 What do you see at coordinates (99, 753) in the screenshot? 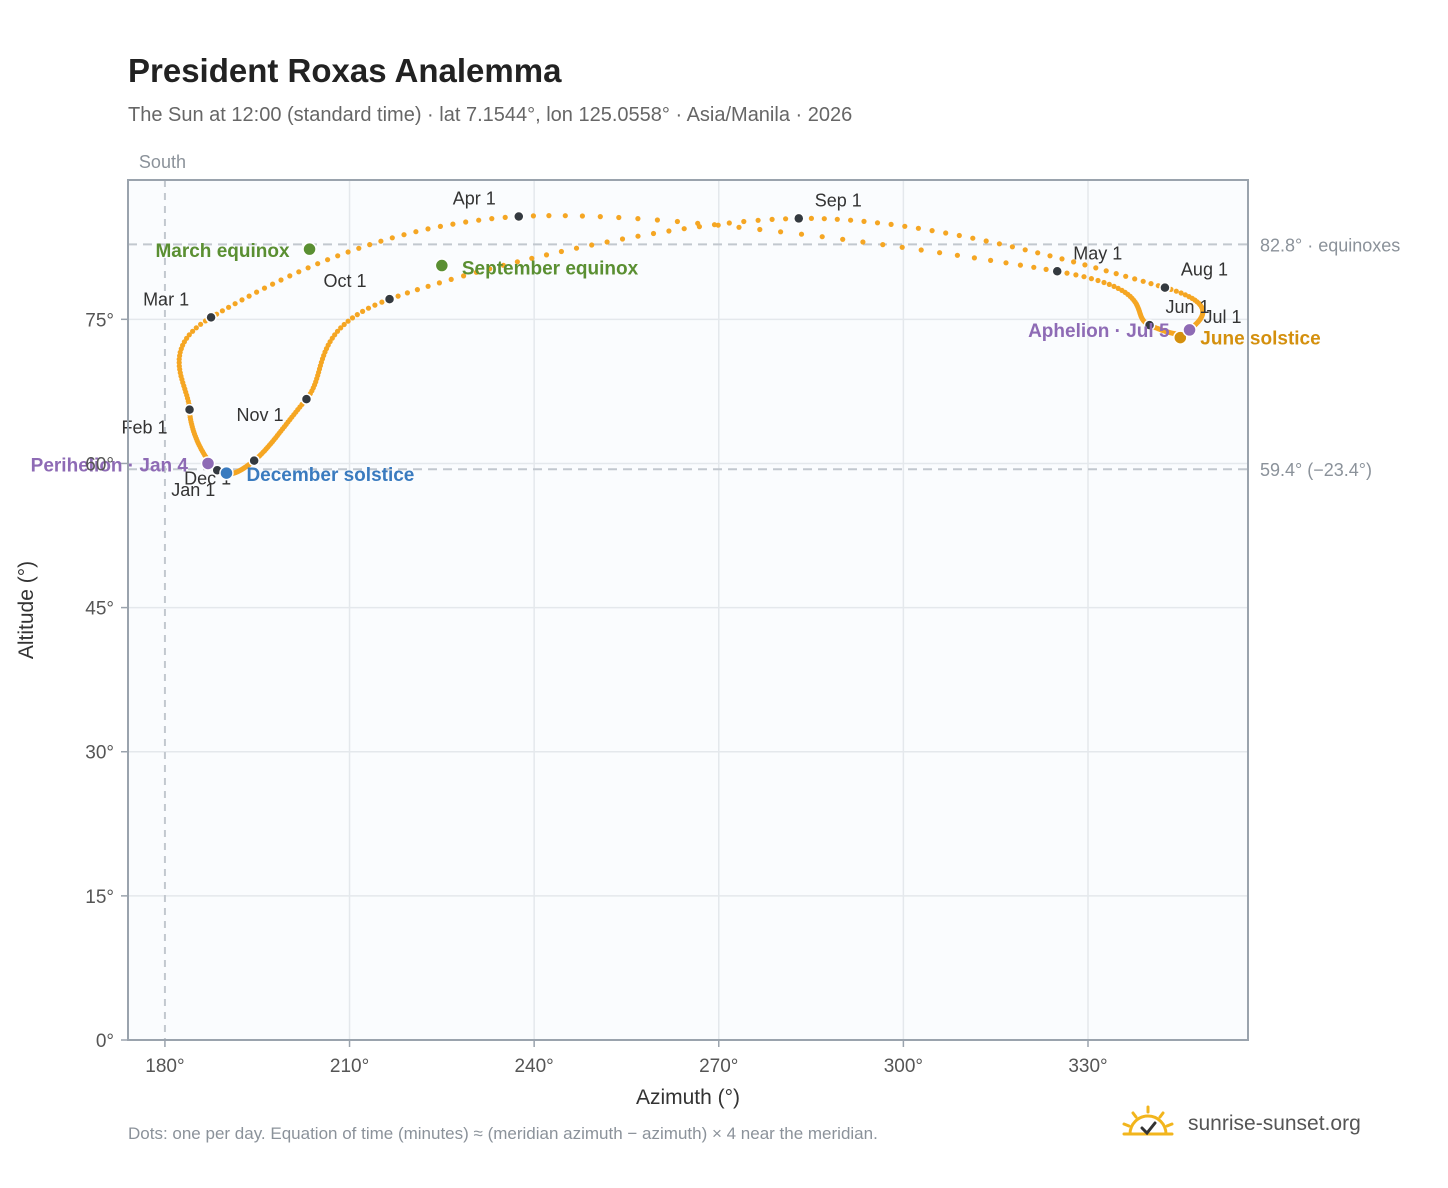
I see `y-tick-label: 30°` at bounding box center [99, 753].